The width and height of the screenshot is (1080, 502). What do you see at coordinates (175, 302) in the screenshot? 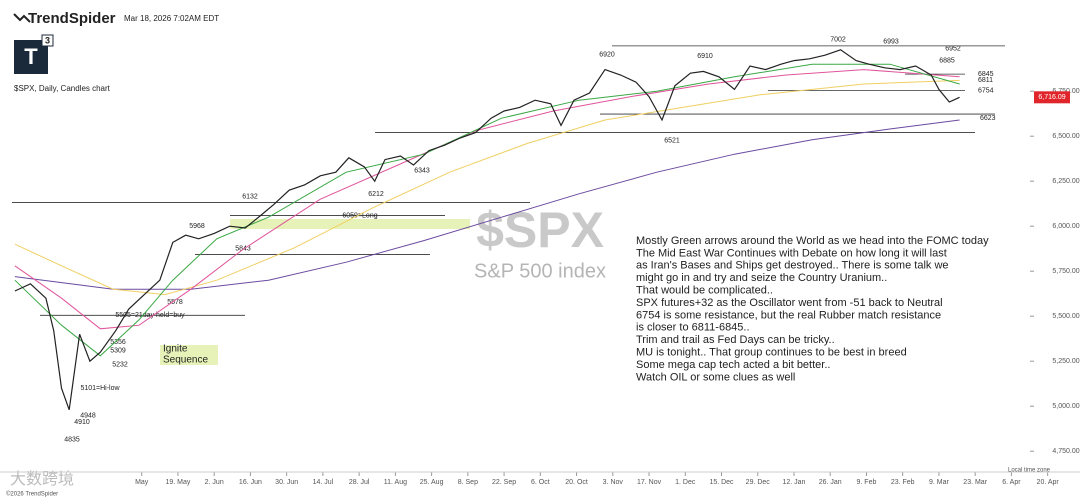
I see `level-label: 5578` at bounding box center [175, 302].